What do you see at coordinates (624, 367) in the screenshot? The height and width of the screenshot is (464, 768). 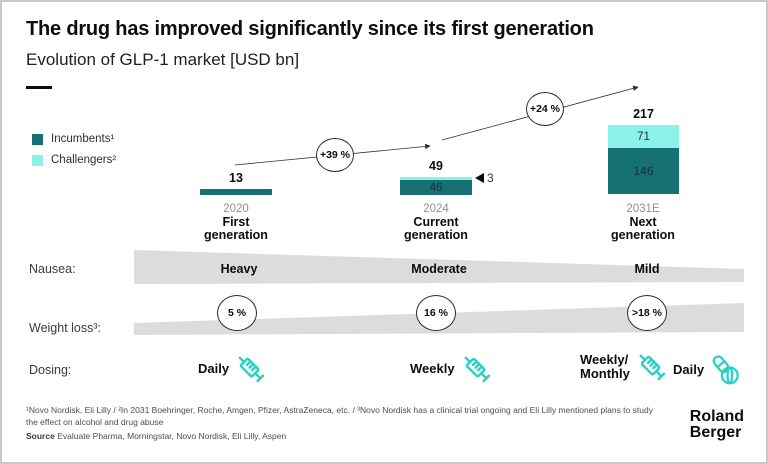 I see `dosing-item-2031-injection: Weekly/ Monthly` at bounding box center [624, 367].